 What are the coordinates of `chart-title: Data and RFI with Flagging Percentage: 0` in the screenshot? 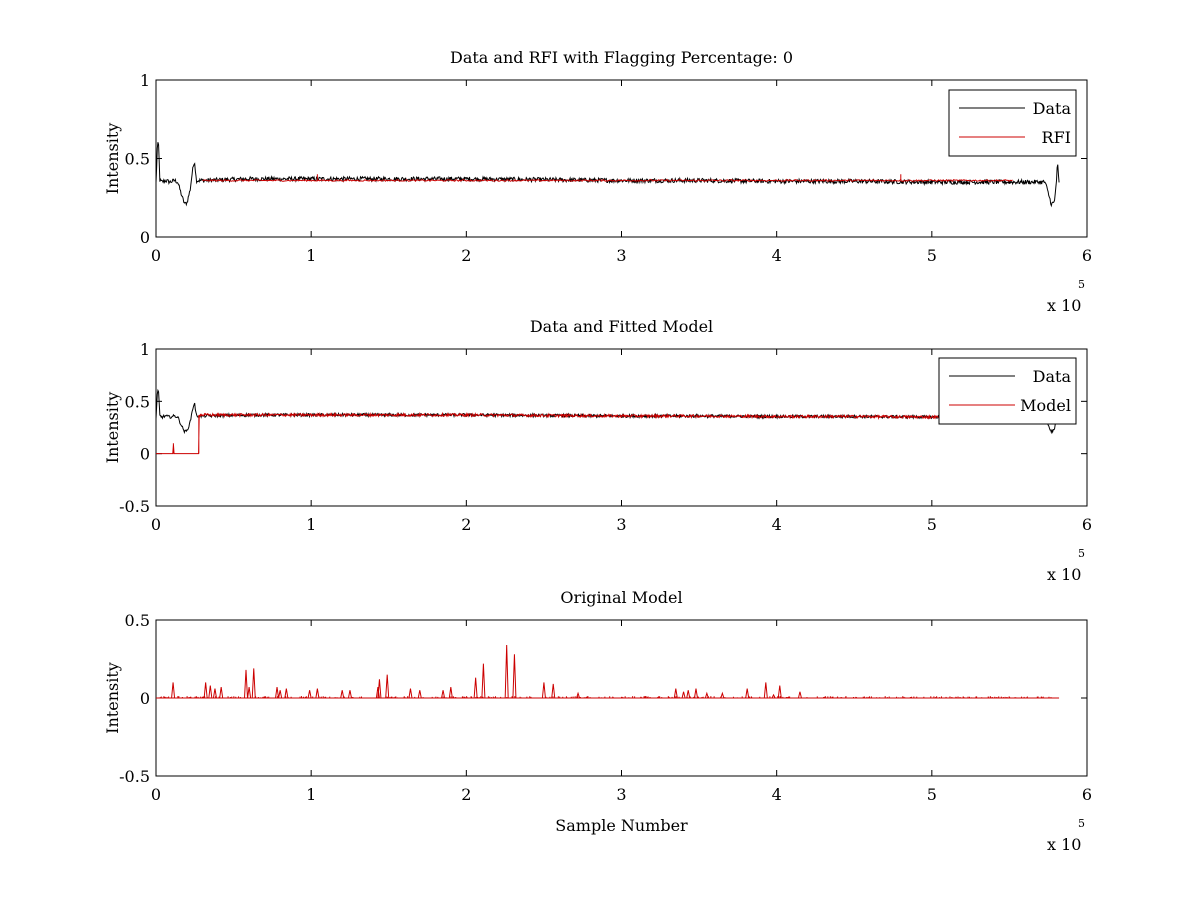 It's located at (621, 57).